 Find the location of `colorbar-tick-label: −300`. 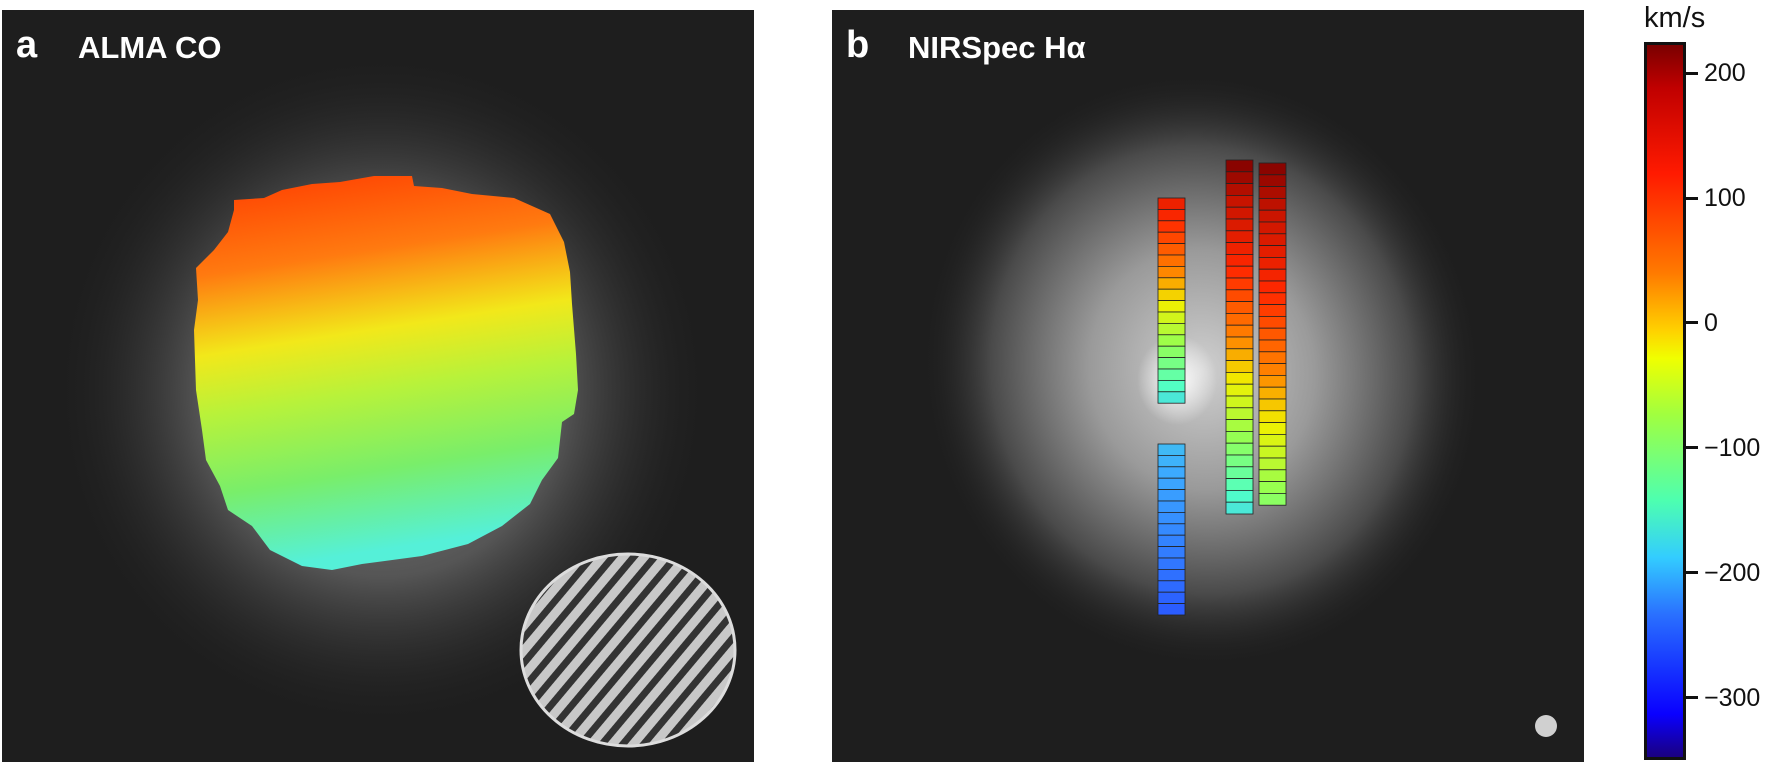

colorbar-tick-label: −300 is located at coordinates (1732, 697).